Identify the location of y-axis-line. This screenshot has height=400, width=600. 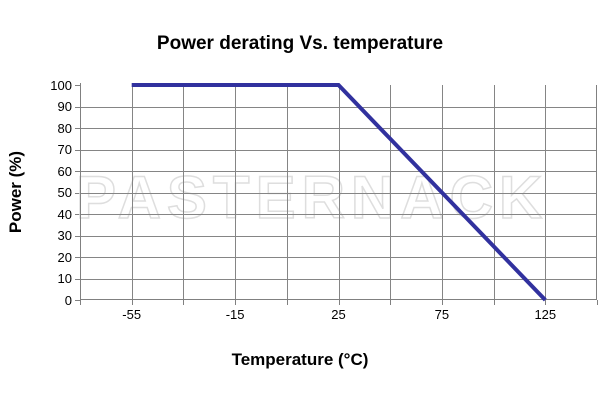
(80, 191).